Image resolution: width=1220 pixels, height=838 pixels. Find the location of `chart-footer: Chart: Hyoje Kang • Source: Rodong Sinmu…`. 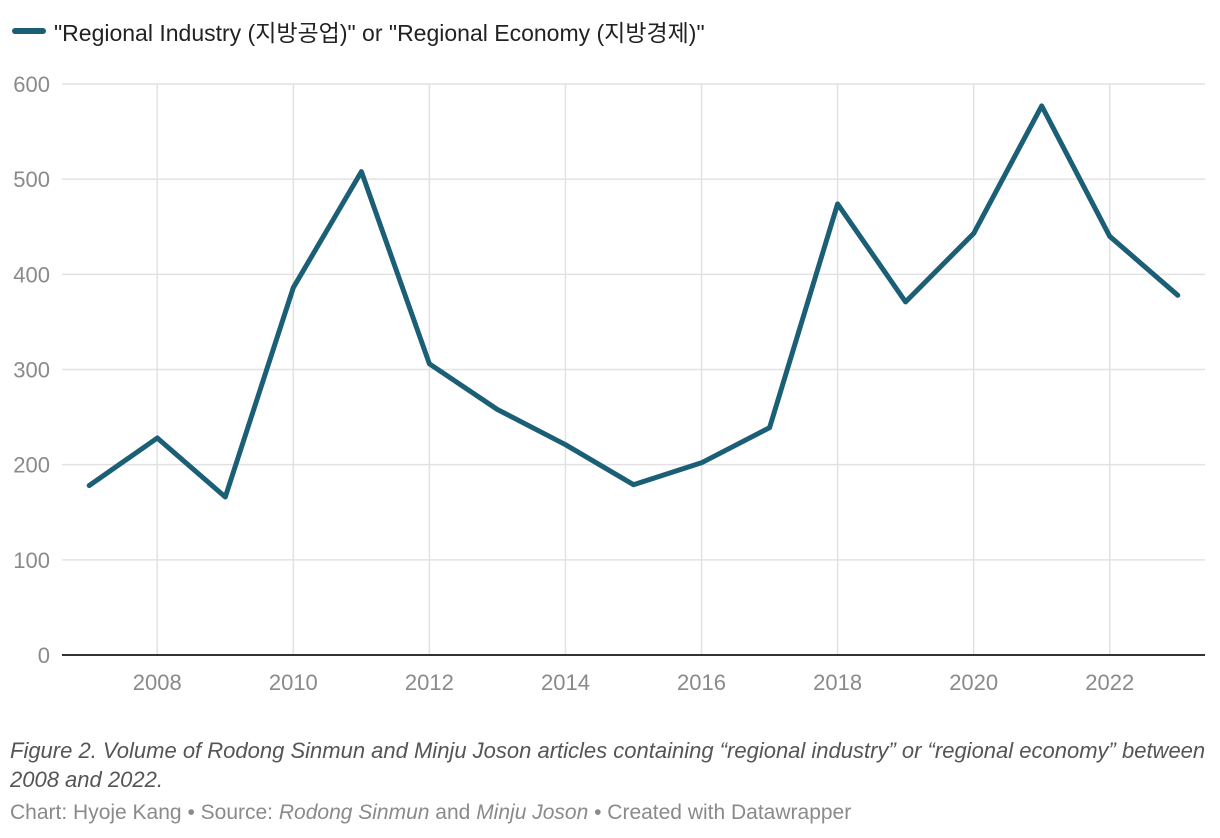

chart-footer: Chart: Hyoje Kang • Source: Rodong Sinmu… is located at coordinates (430, 813).